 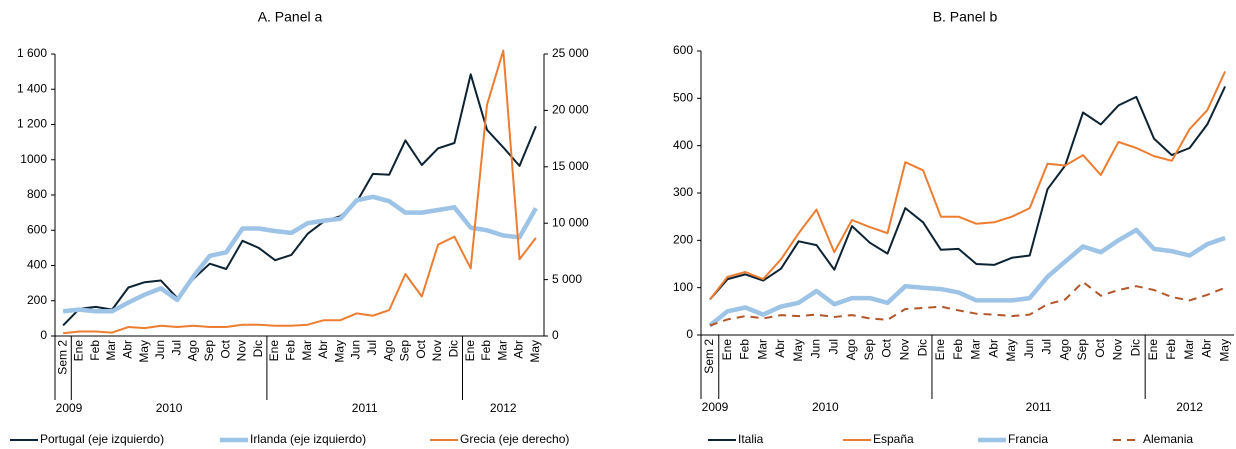 What do you see at coordinates (893, 439) in the screenshot?
I see `legend-label: España` at bounding box center [893, 439].